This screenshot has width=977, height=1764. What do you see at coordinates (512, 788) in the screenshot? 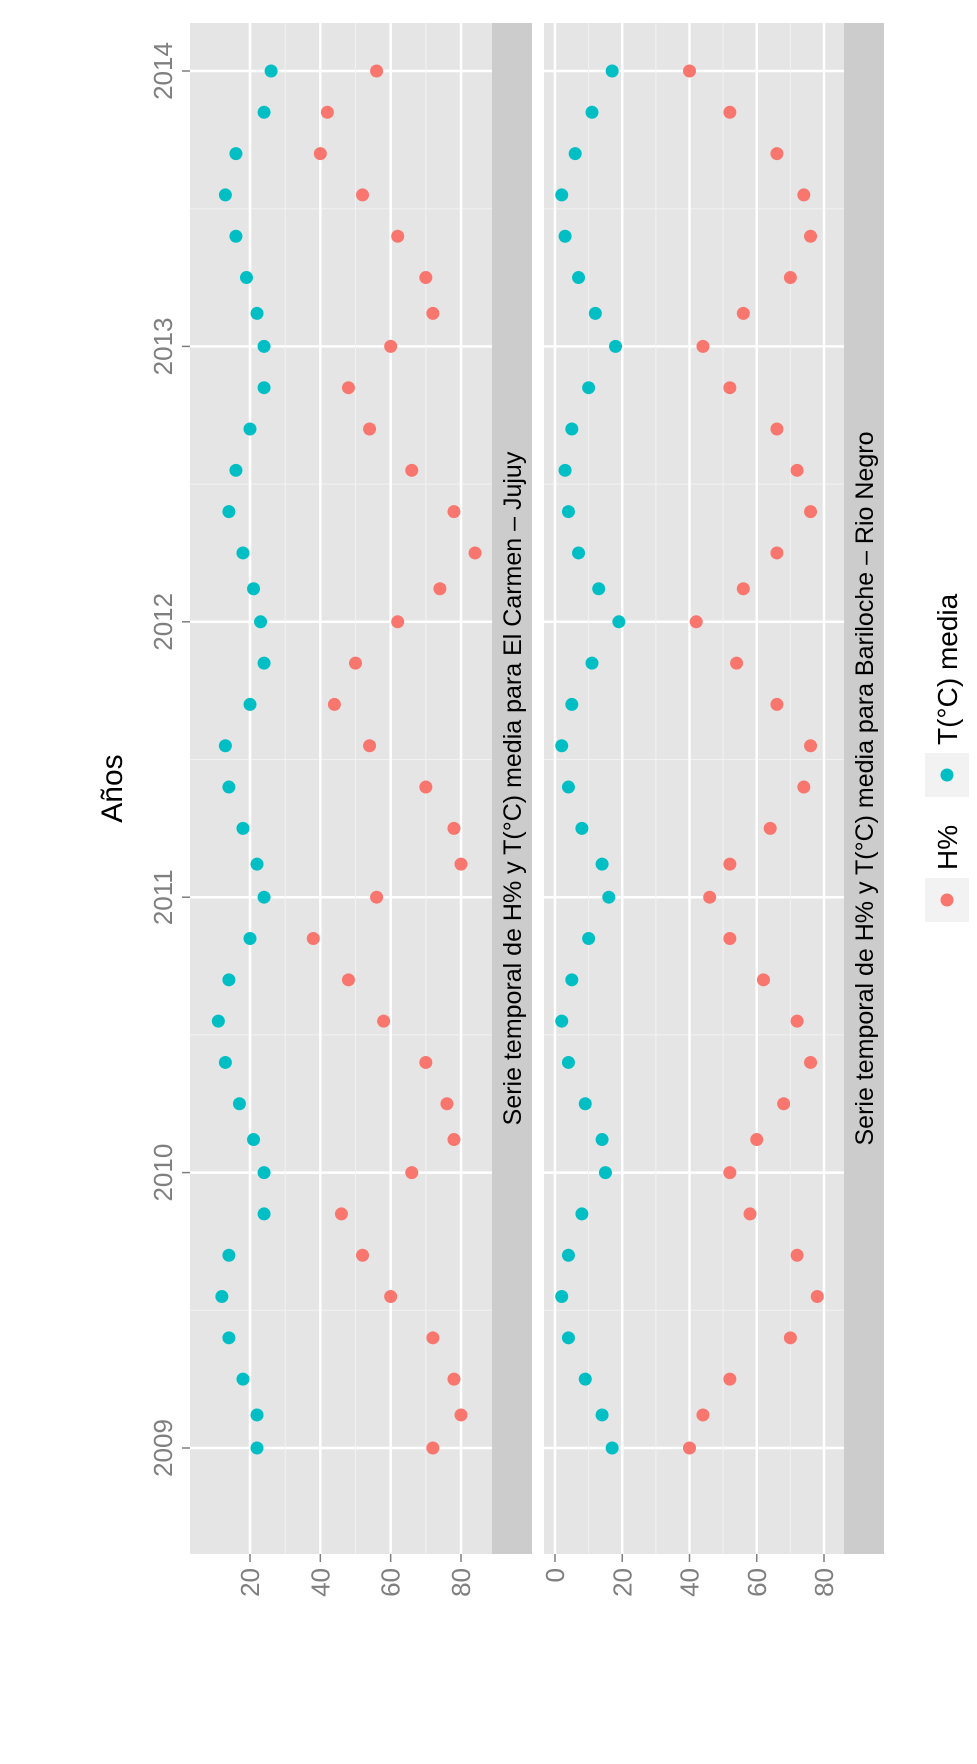
I see `panel-2-strip` at bounding box center [512, 788].